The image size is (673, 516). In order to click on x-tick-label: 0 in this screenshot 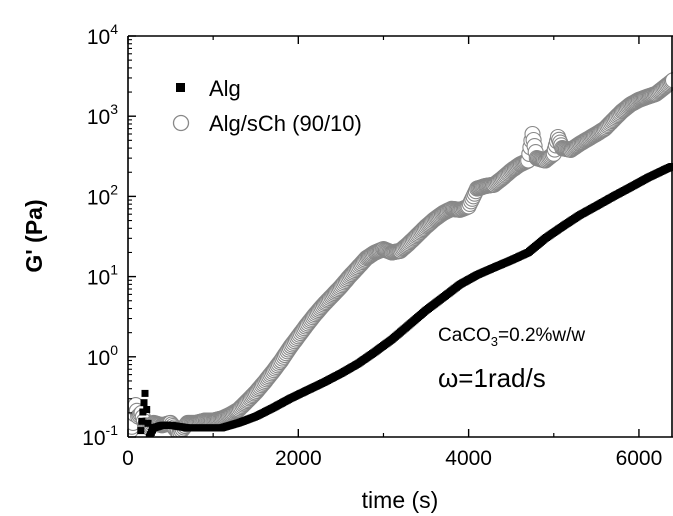, I will do `click(128, 458)`.